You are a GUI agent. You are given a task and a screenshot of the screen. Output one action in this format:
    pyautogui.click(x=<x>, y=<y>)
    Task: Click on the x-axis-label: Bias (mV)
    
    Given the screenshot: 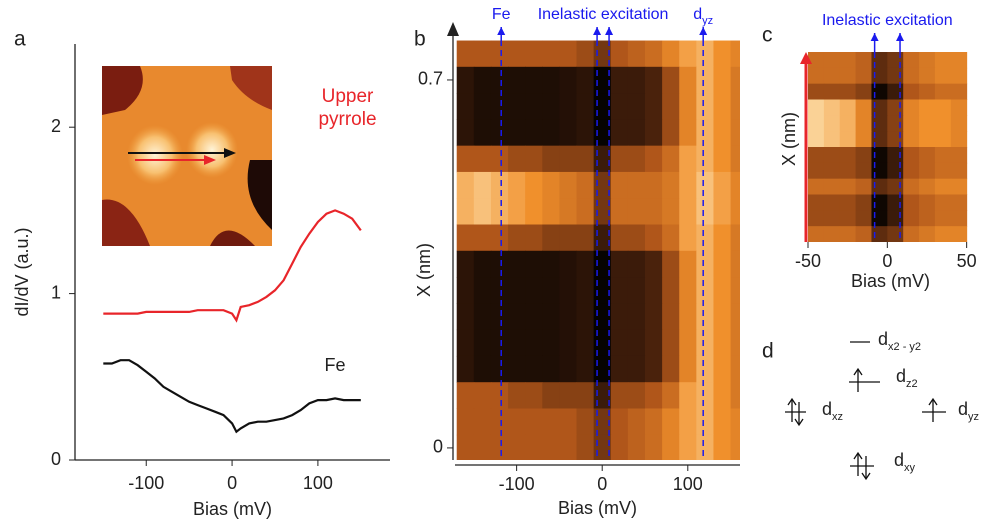 What is the action you would take?
    pyautogui.click(x=890, y=281)
    